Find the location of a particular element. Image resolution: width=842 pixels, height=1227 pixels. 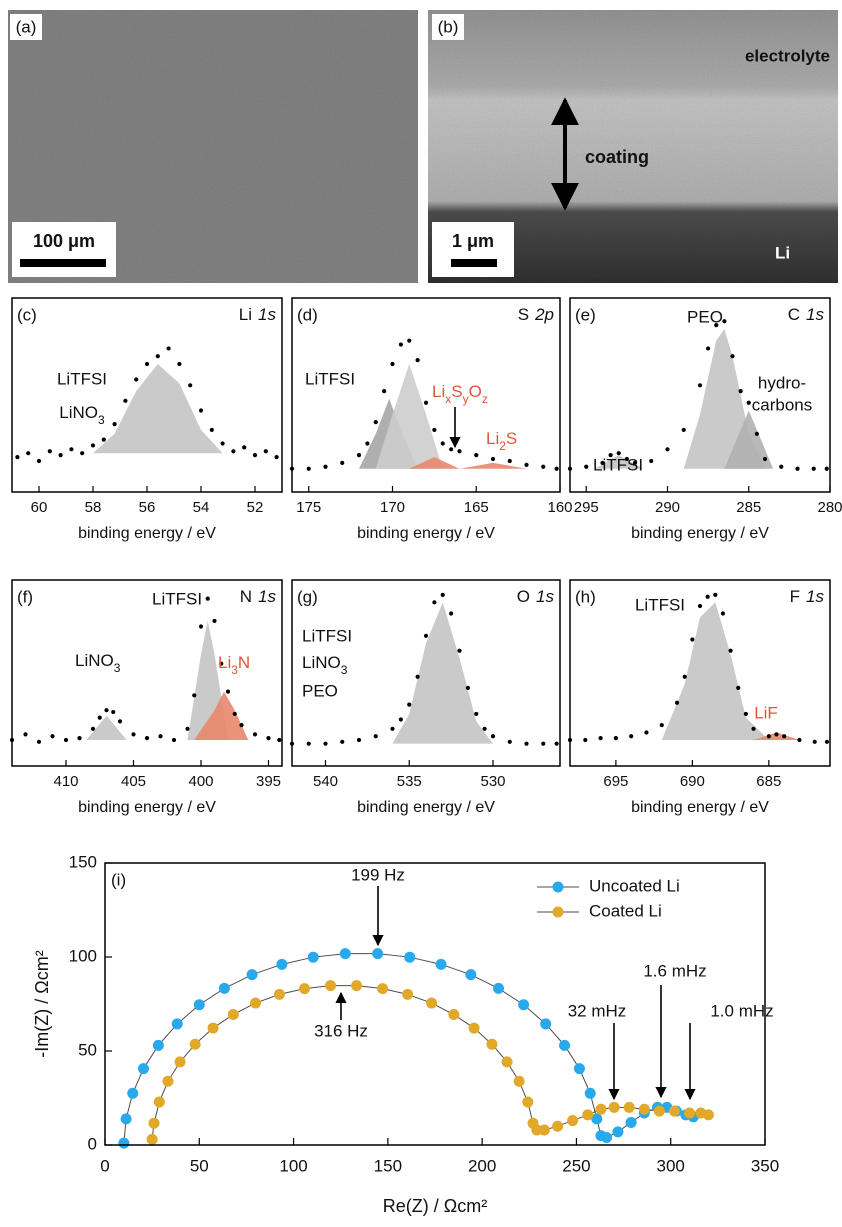

series-line is located at coordinates (408, 1048).